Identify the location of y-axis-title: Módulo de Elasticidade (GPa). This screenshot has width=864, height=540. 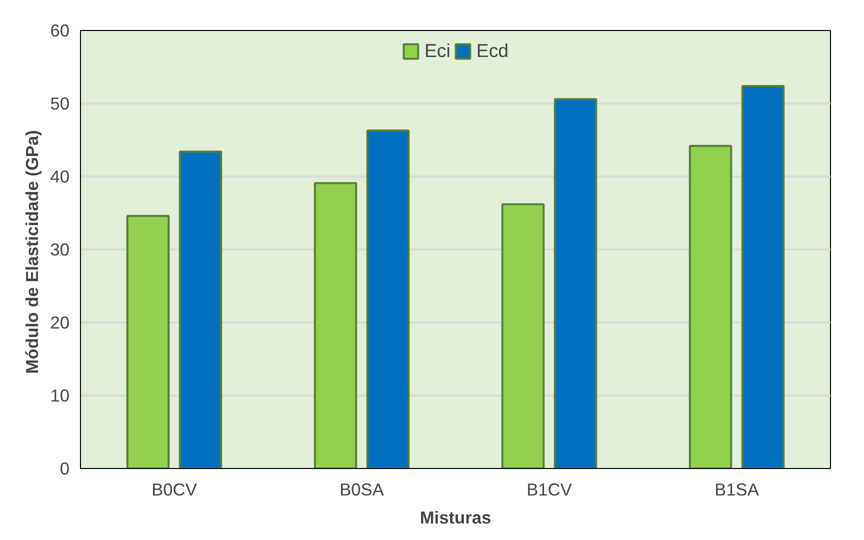
(32, 252).